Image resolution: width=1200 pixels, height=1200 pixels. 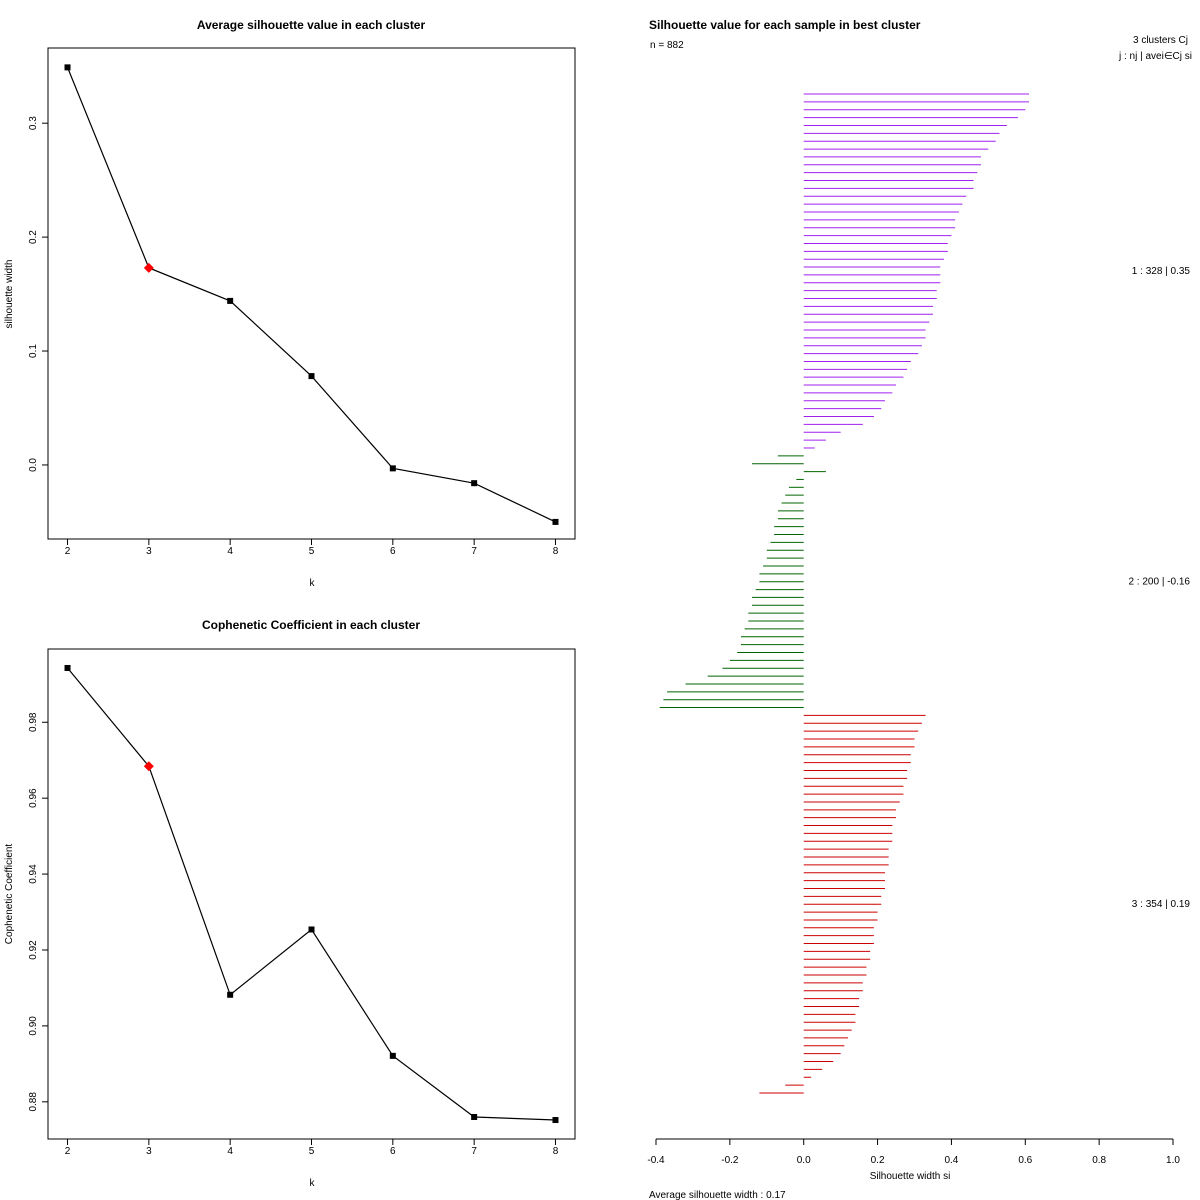 I want to click on silhouette-xlabel: Silhouette width si, so click(x=910, y=1176).